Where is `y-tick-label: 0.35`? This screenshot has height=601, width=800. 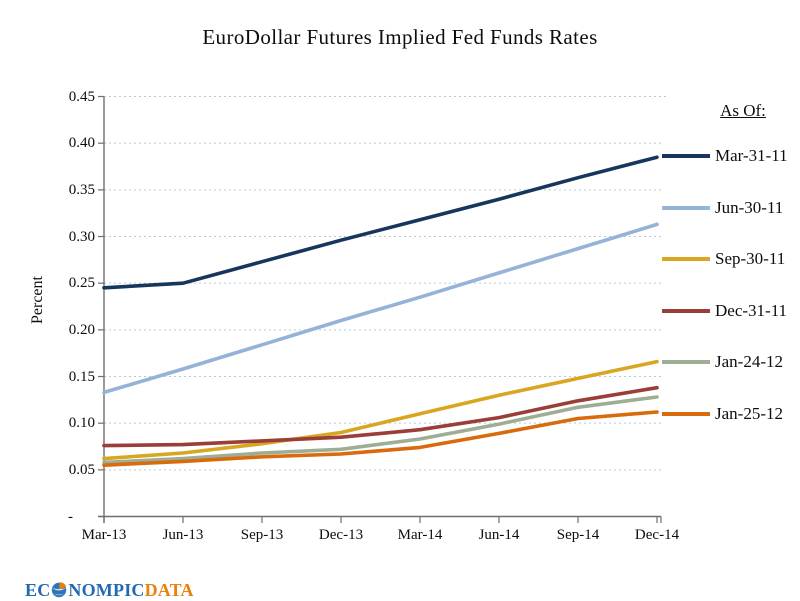
y-tick-label: 0.35 is located at coordinates (81, 189).